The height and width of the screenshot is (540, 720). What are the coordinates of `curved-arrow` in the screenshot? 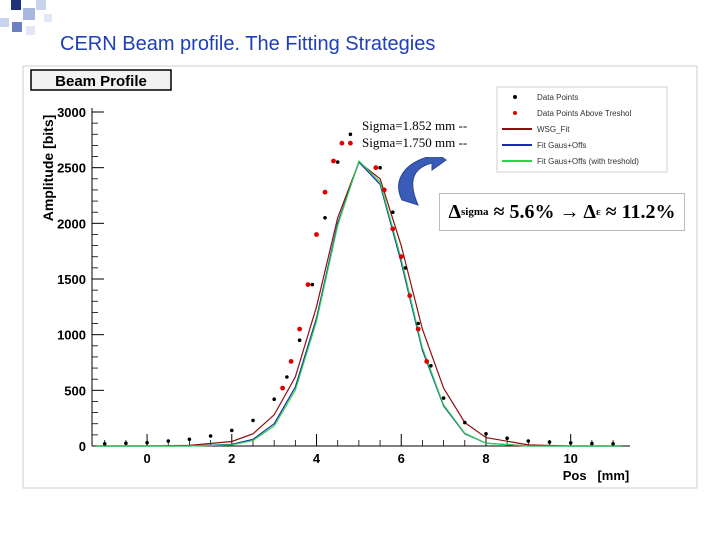 It's located at (422, 176).